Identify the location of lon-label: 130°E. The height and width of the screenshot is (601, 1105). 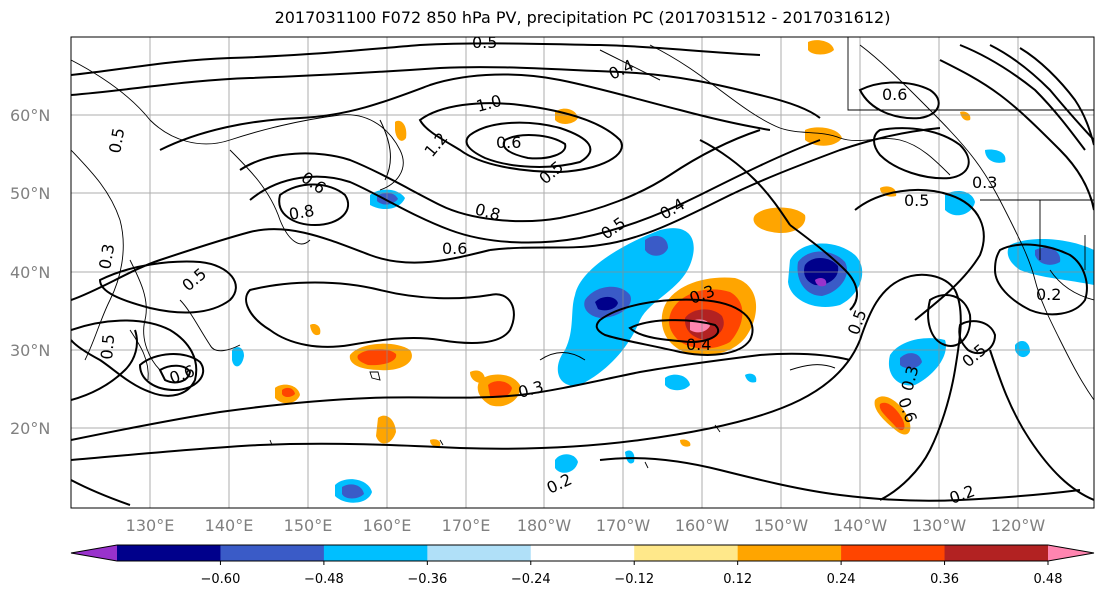
(150, 525).